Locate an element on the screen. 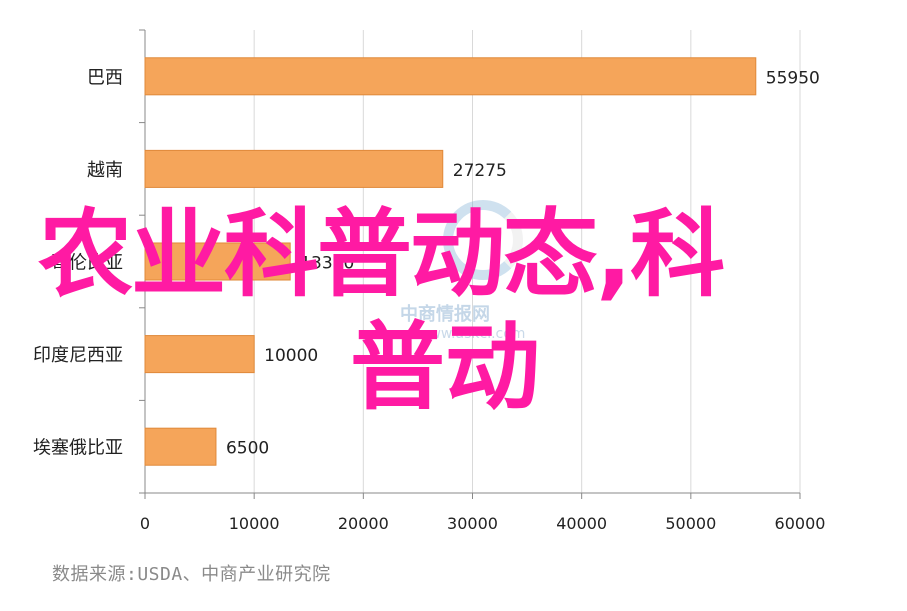 The height and width of the screenshot is (611, 907). data-label-2: 13300 is located at coordinates (327, 264).